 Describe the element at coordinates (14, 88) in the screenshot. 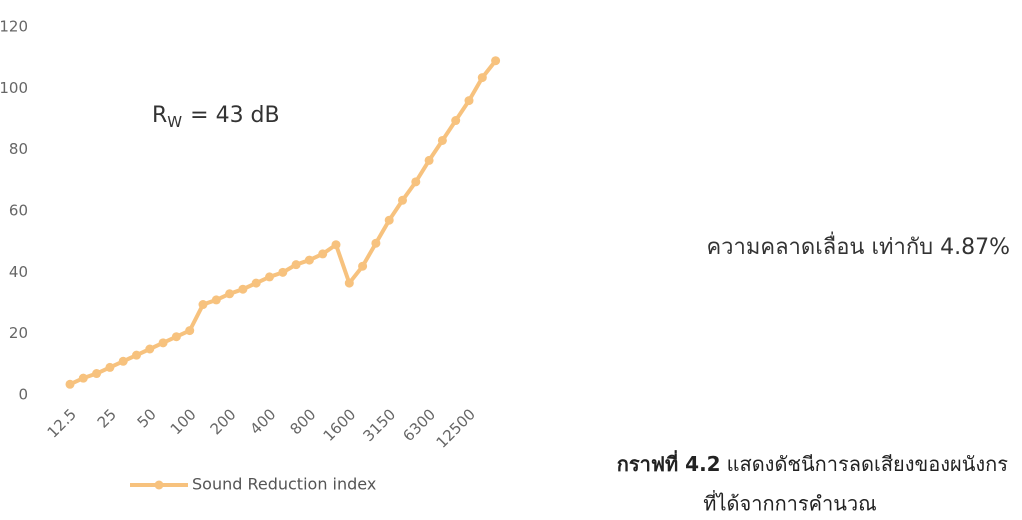

I see `y-tick-label: 100` at that location.